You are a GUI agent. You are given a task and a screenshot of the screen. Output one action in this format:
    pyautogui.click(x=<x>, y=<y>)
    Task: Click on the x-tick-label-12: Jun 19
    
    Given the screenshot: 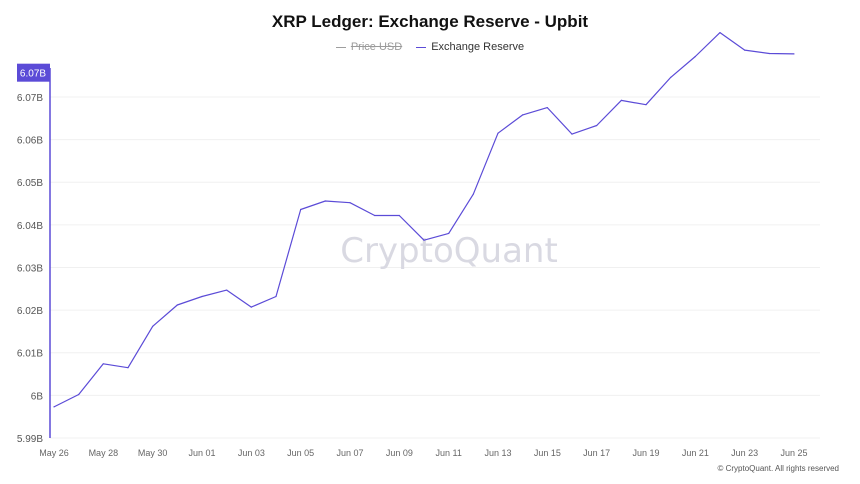 What is the action you would take?
    pyautogui.click(x=645, y=453)
    